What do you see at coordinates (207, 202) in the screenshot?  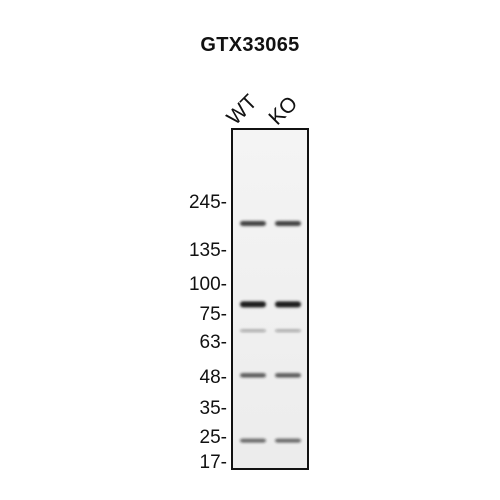 I see `marker-245: 245-` at bounding box center [207, 202].